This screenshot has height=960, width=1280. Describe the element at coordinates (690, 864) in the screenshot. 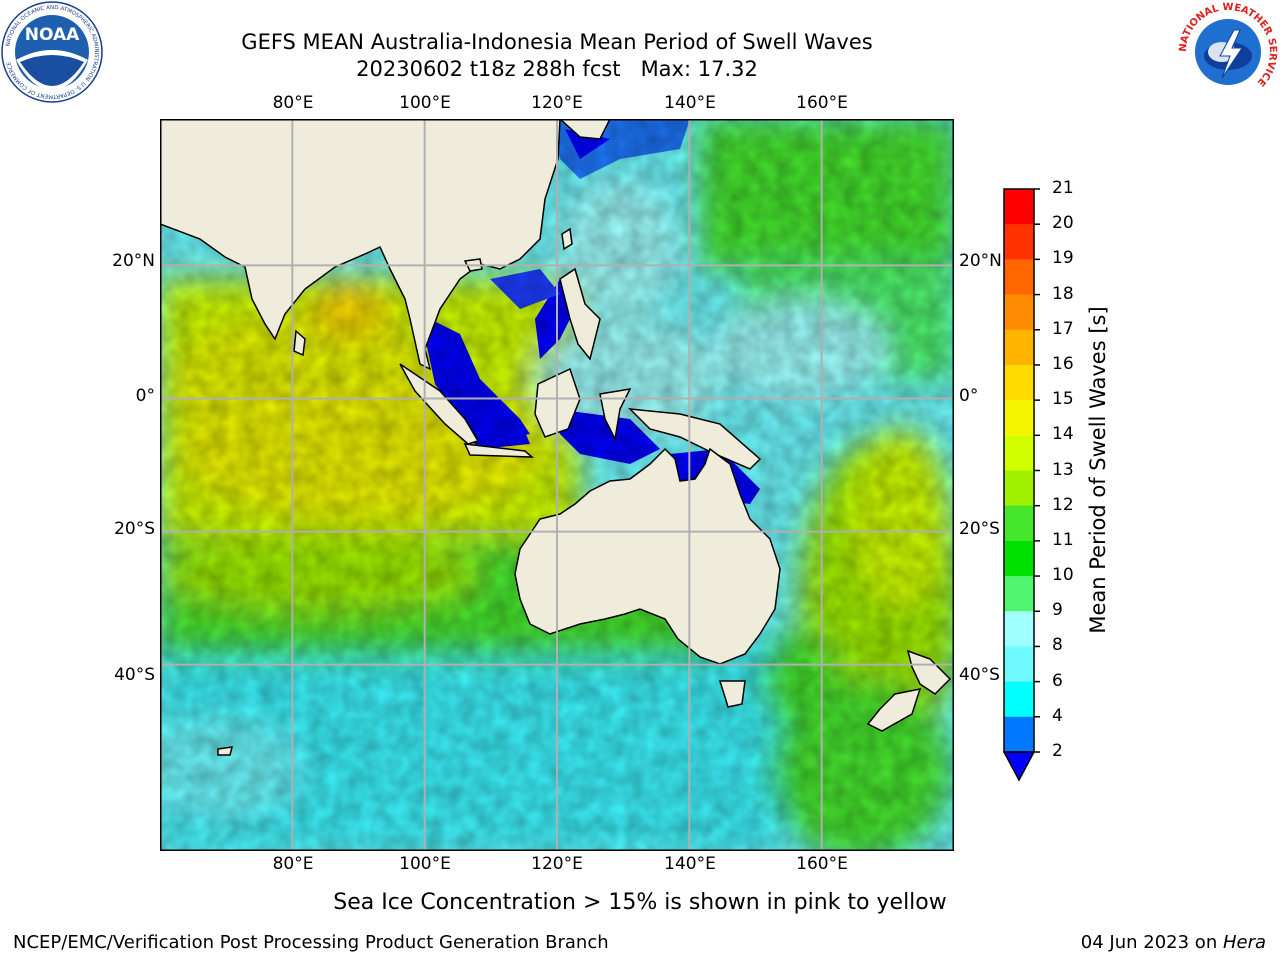

I see `lon-tick-bottom-140: 140°E` at that location.